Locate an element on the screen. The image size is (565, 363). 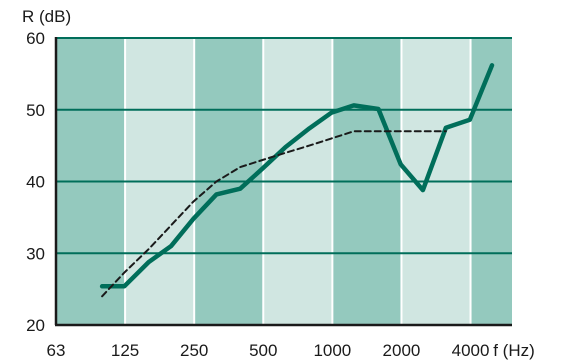
y-tick-label: 60 is located at coordinates (35, 38).